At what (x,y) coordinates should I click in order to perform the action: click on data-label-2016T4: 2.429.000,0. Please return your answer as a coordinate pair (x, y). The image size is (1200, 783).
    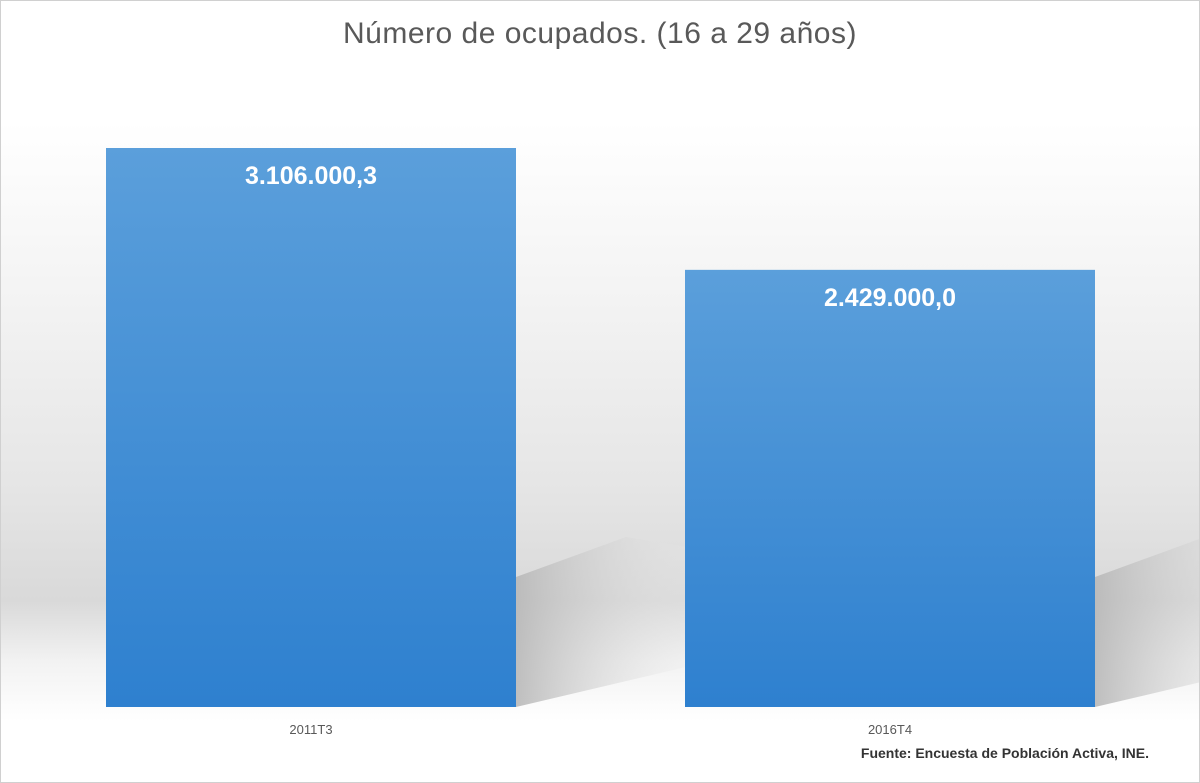
    Looking at the image, I should click on (890, 298).